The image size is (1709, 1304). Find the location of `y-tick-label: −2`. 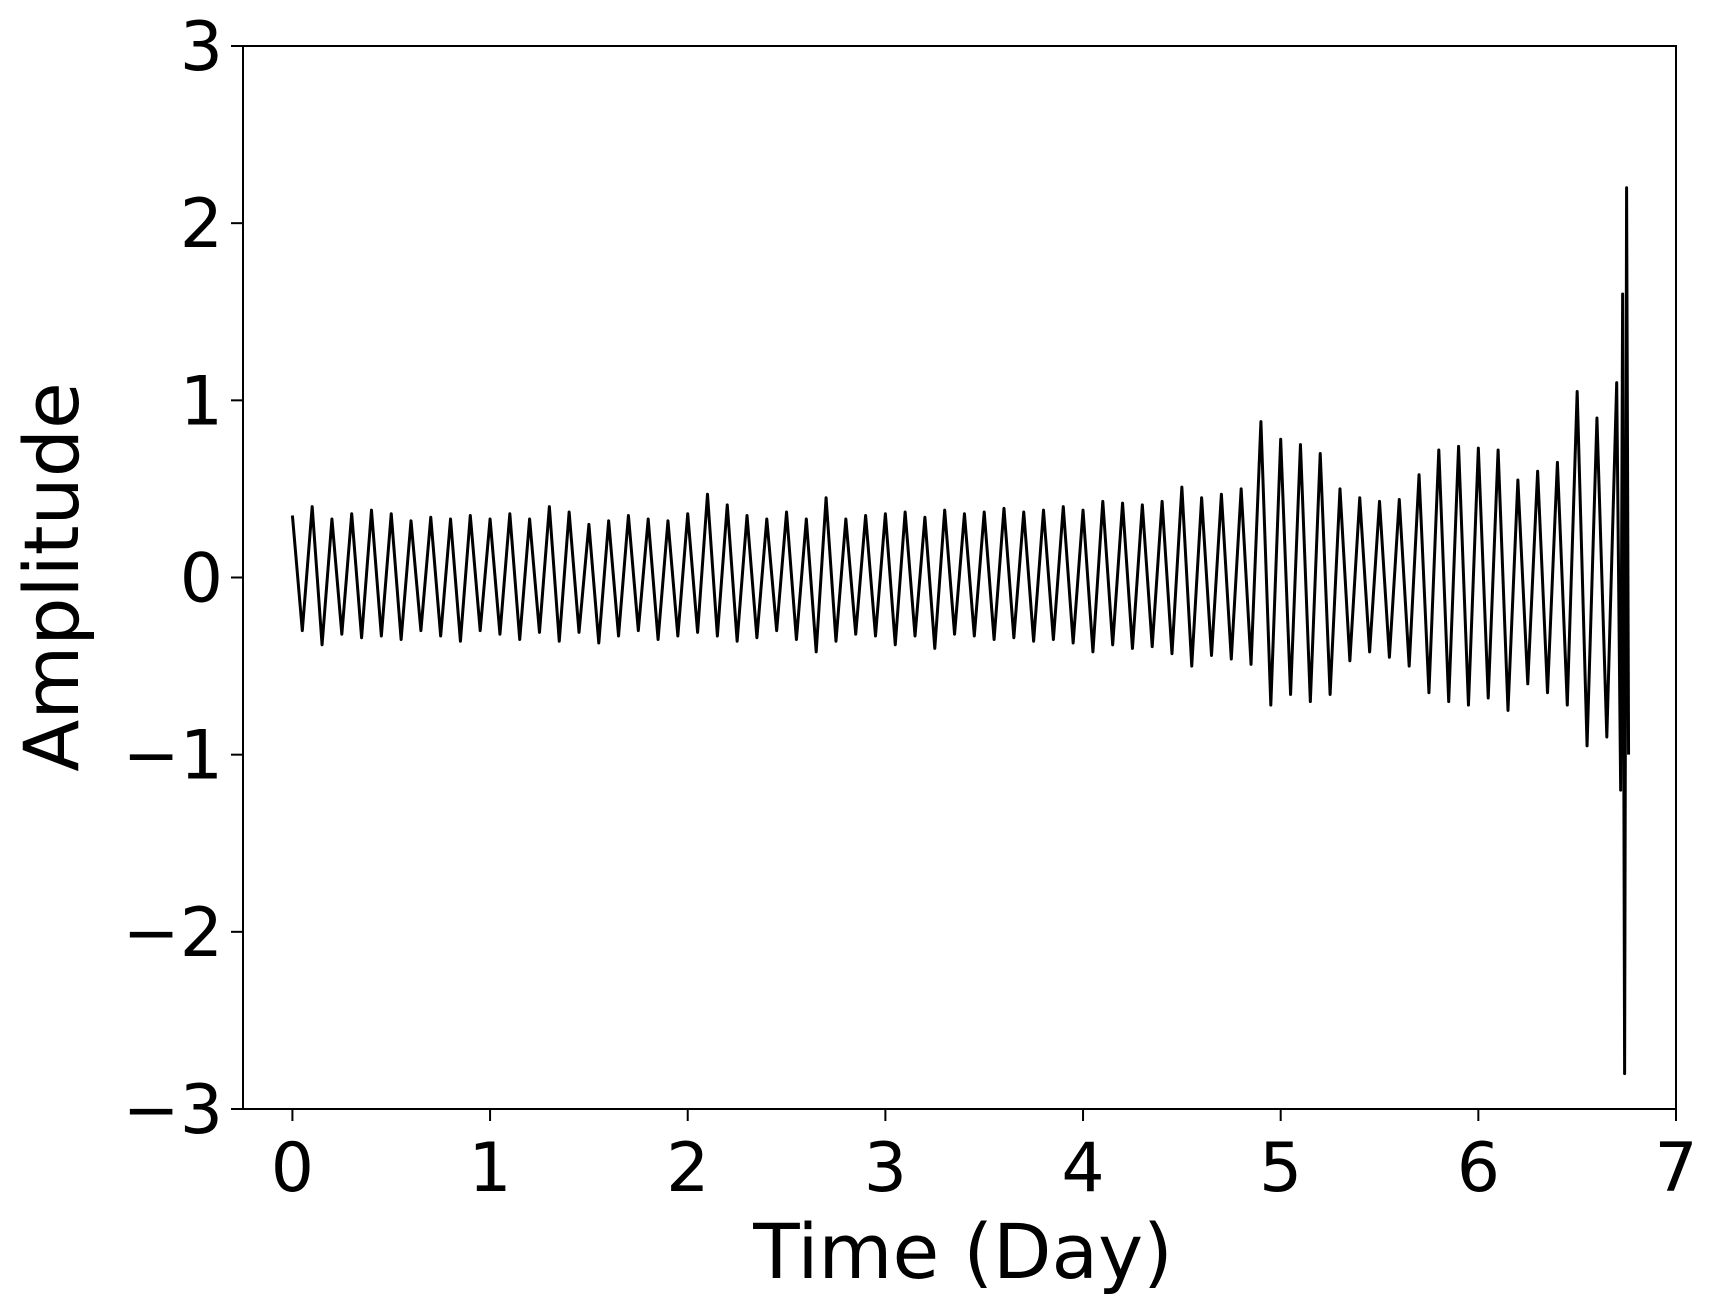

y-tick-label: −2 is located at coordinates (173, 933).